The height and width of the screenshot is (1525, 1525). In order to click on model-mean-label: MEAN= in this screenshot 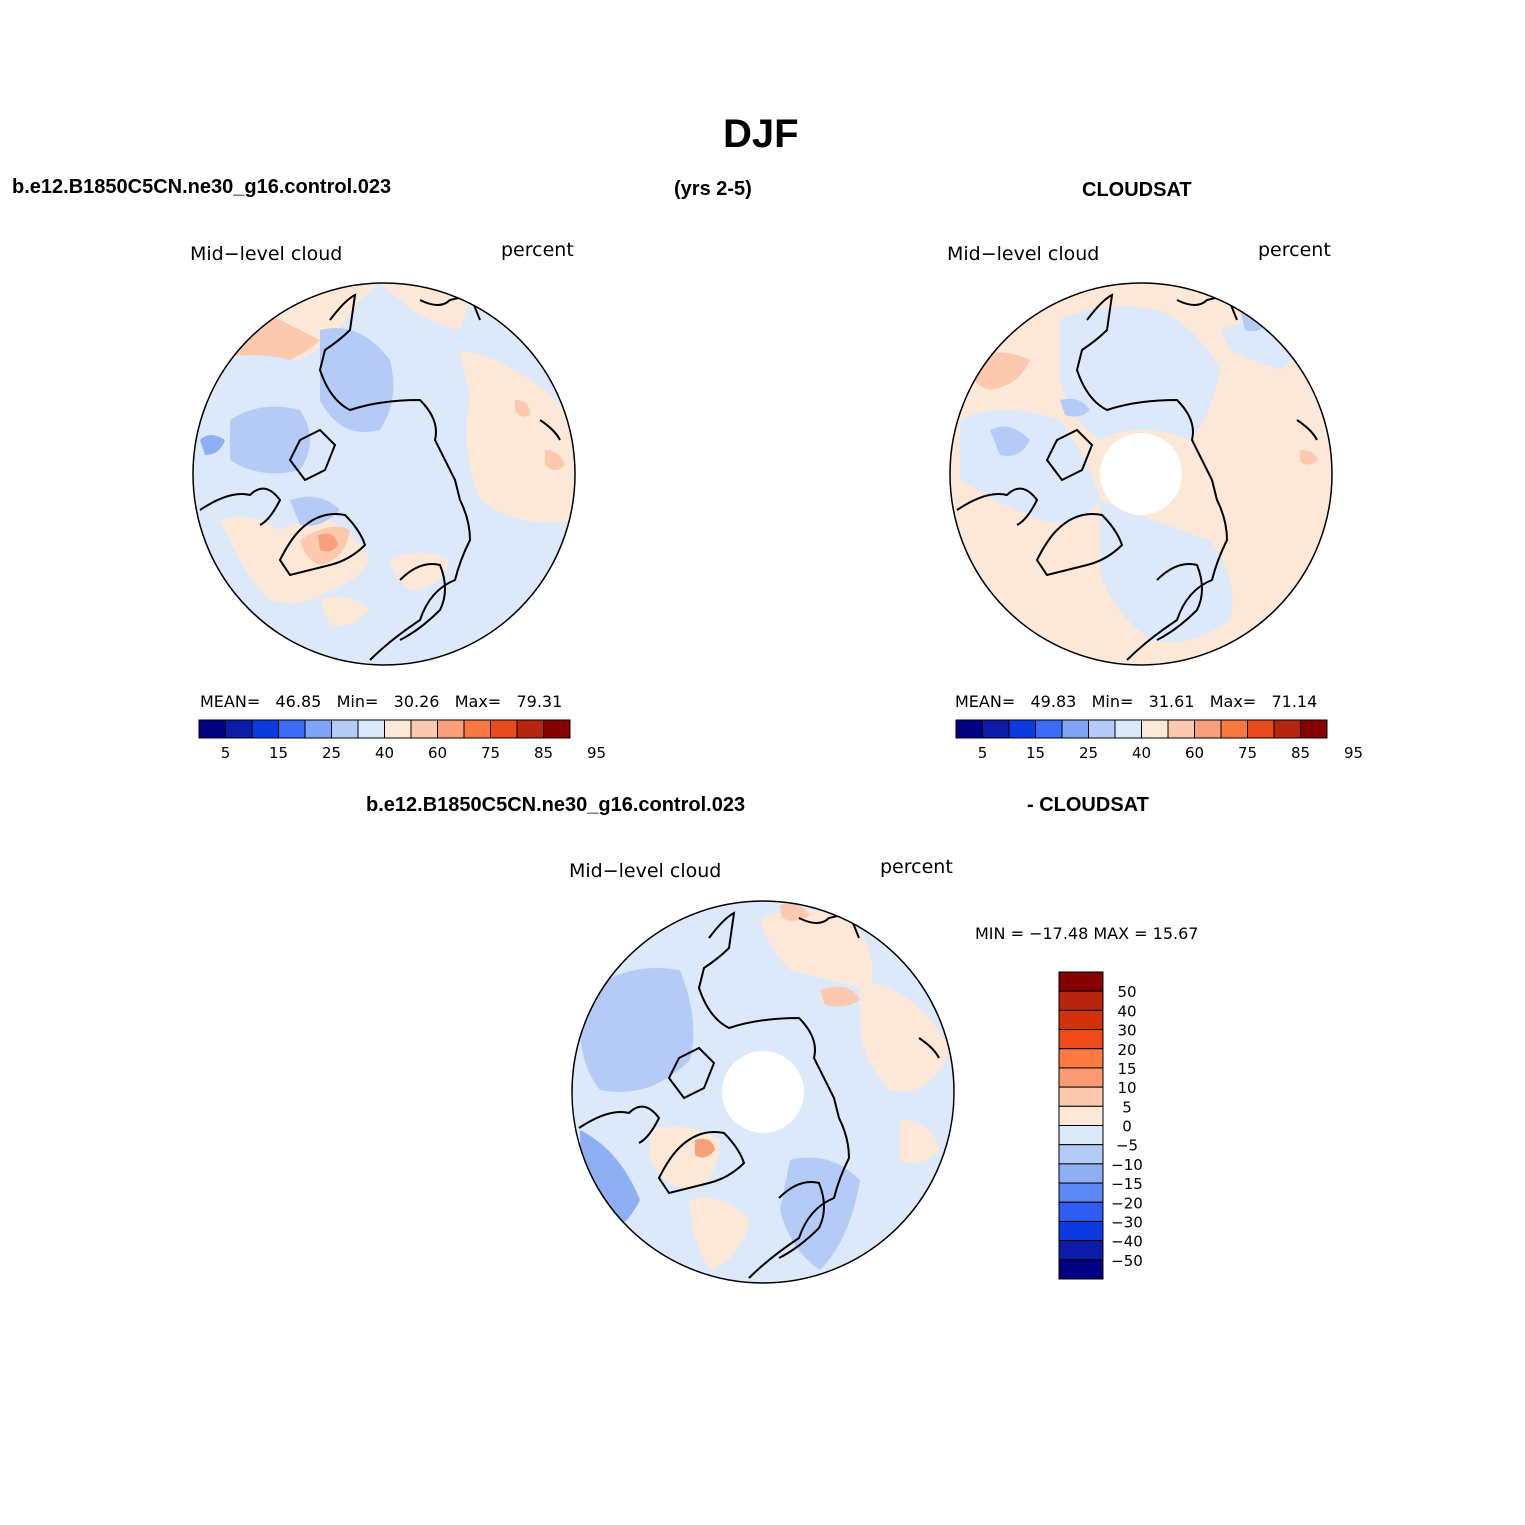, I will do `click(230, 701)`.